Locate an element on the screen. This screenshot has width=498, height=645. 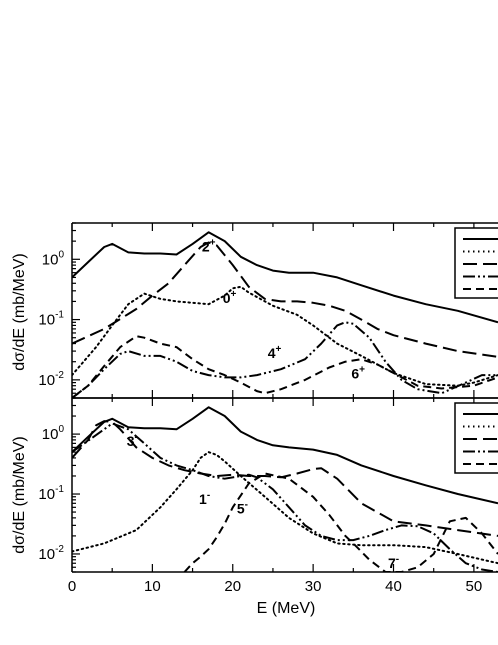
curve-label: 2+ is located at coordinates (209, 245).